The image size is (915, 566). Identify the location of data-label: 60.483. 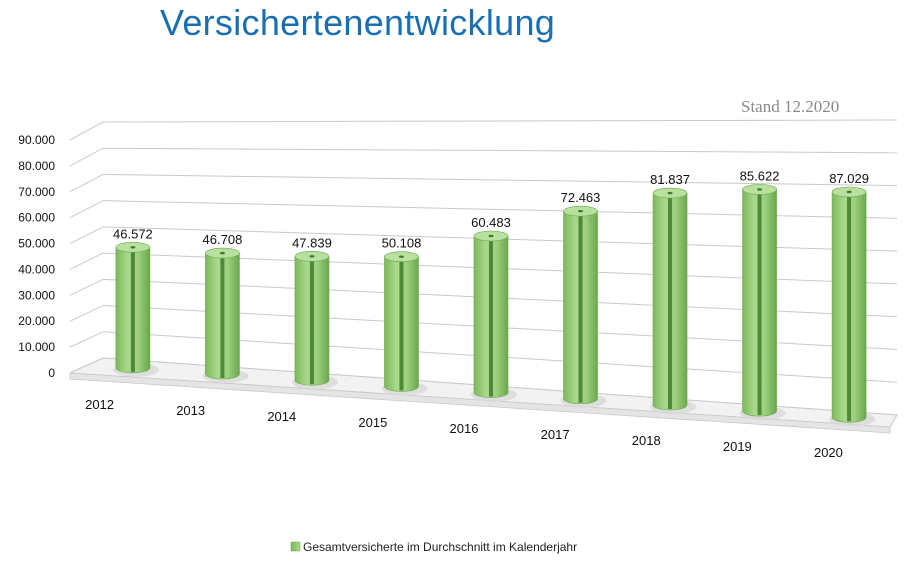
(491, 222).